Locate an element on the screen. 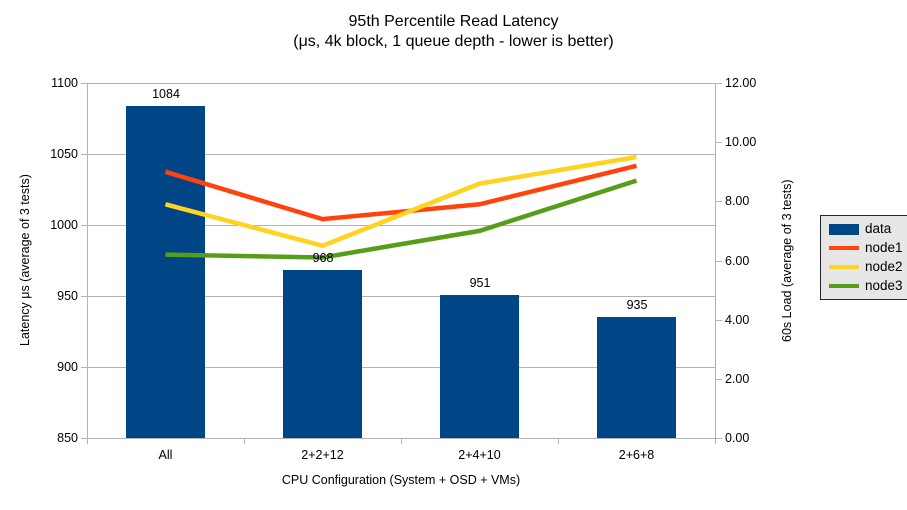  y-axis-tick-label: 1100 is located at coordinates (64, 83).